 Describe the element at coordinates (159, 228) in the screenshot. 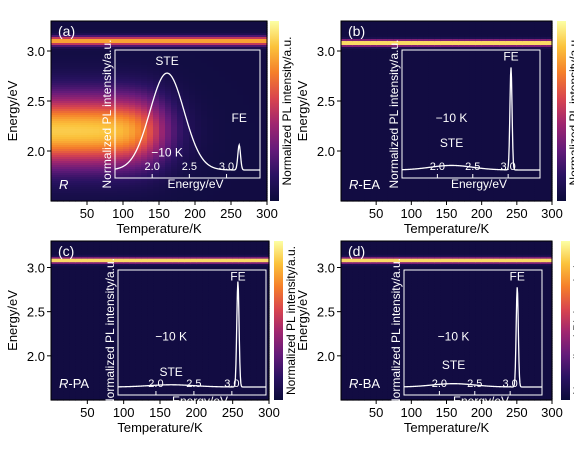

I see `x-axis-label: Temperature/K` at that location.